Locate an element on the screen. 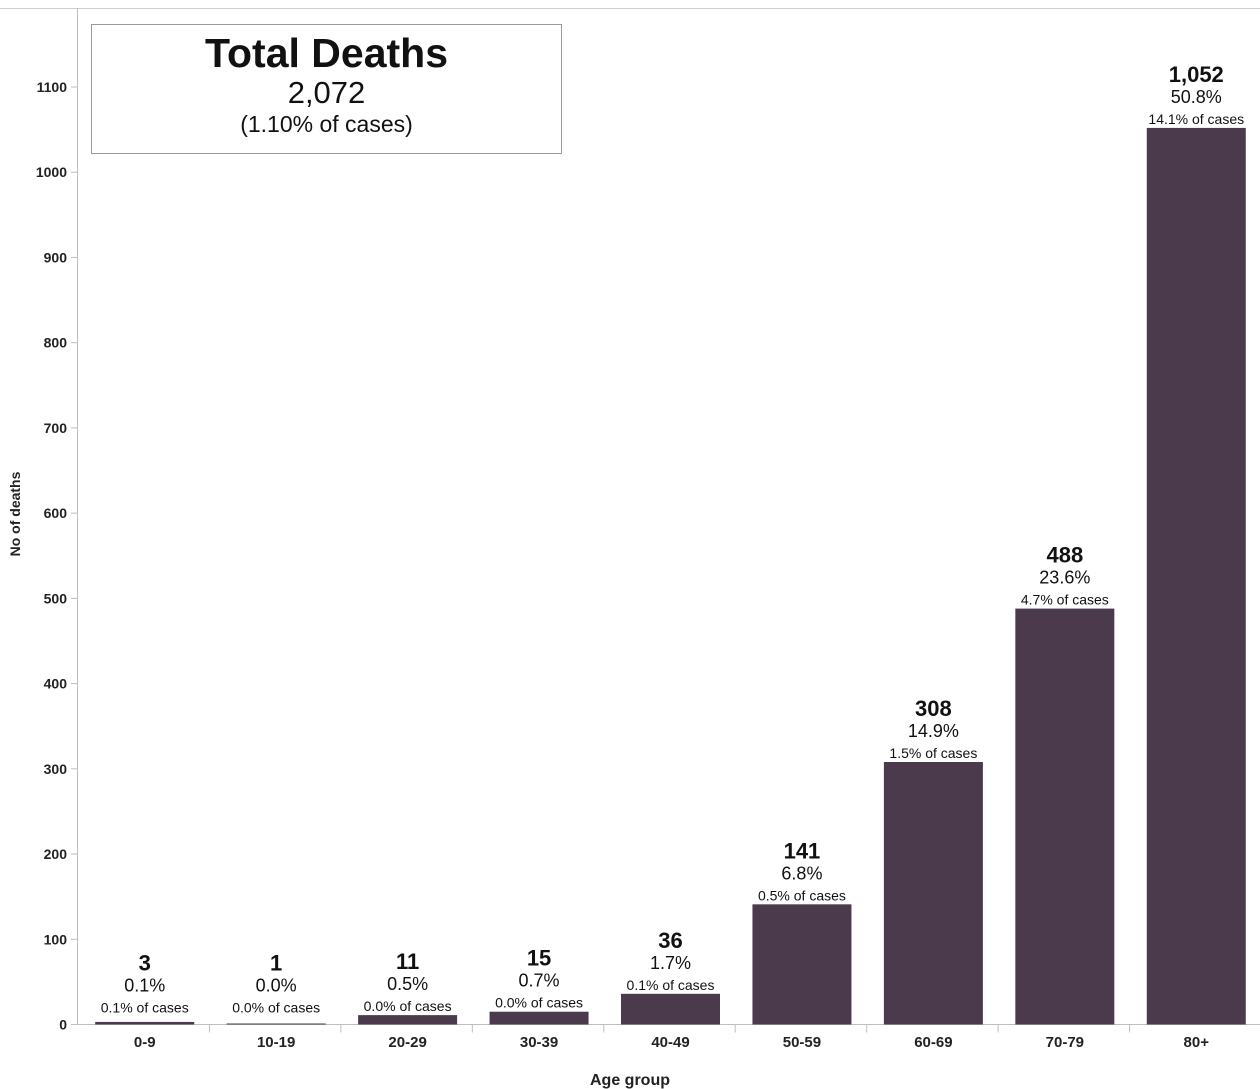 This screenshot has width=1260, height=1089. y-tick-label: 0 is located at coordinates (63, 1025).